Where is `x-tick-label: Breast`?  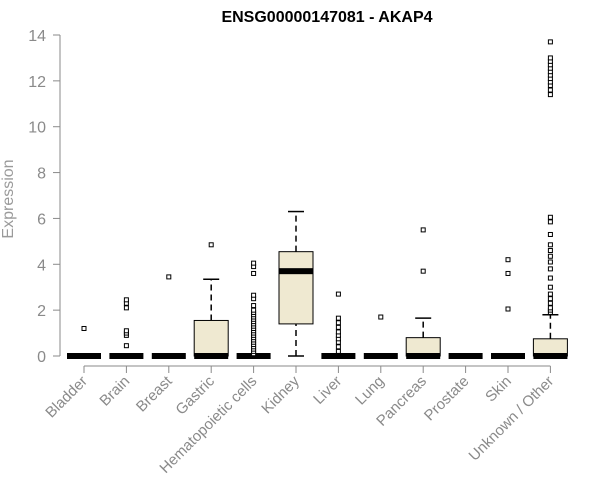 x-tick-label: Breast is located at coordinates (154, 393).